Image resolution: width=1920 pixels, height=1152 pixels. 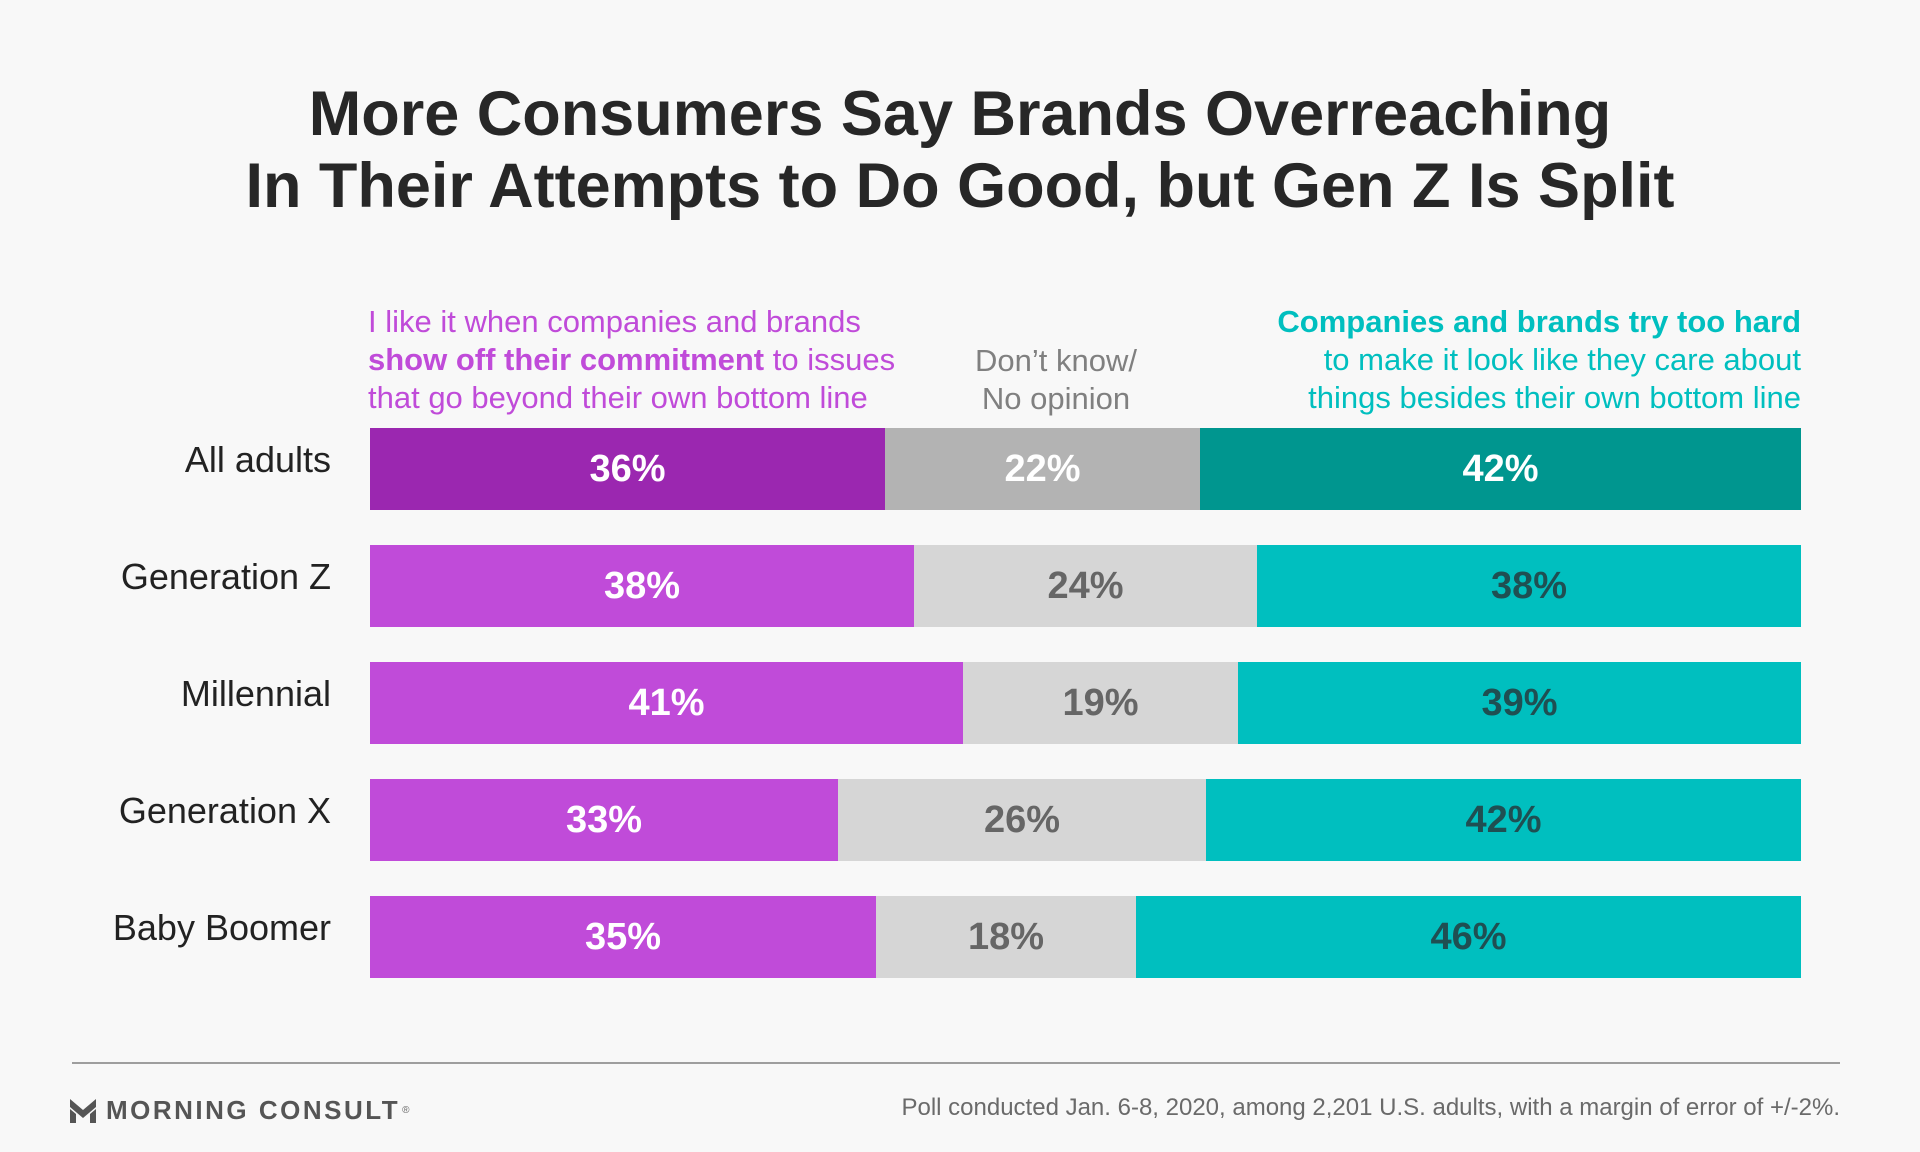 I want to click on data-label: 39%, so click(x=1519, y=702).